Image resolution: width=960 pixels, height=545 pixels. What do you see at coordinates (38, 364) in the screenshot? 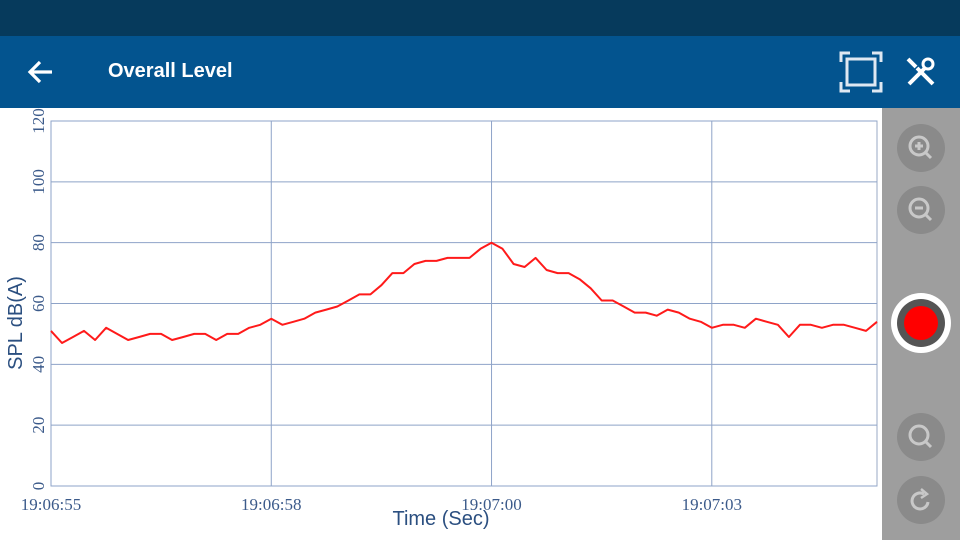
I see `y-tick-label: 40` at bounding box center [38, 364].